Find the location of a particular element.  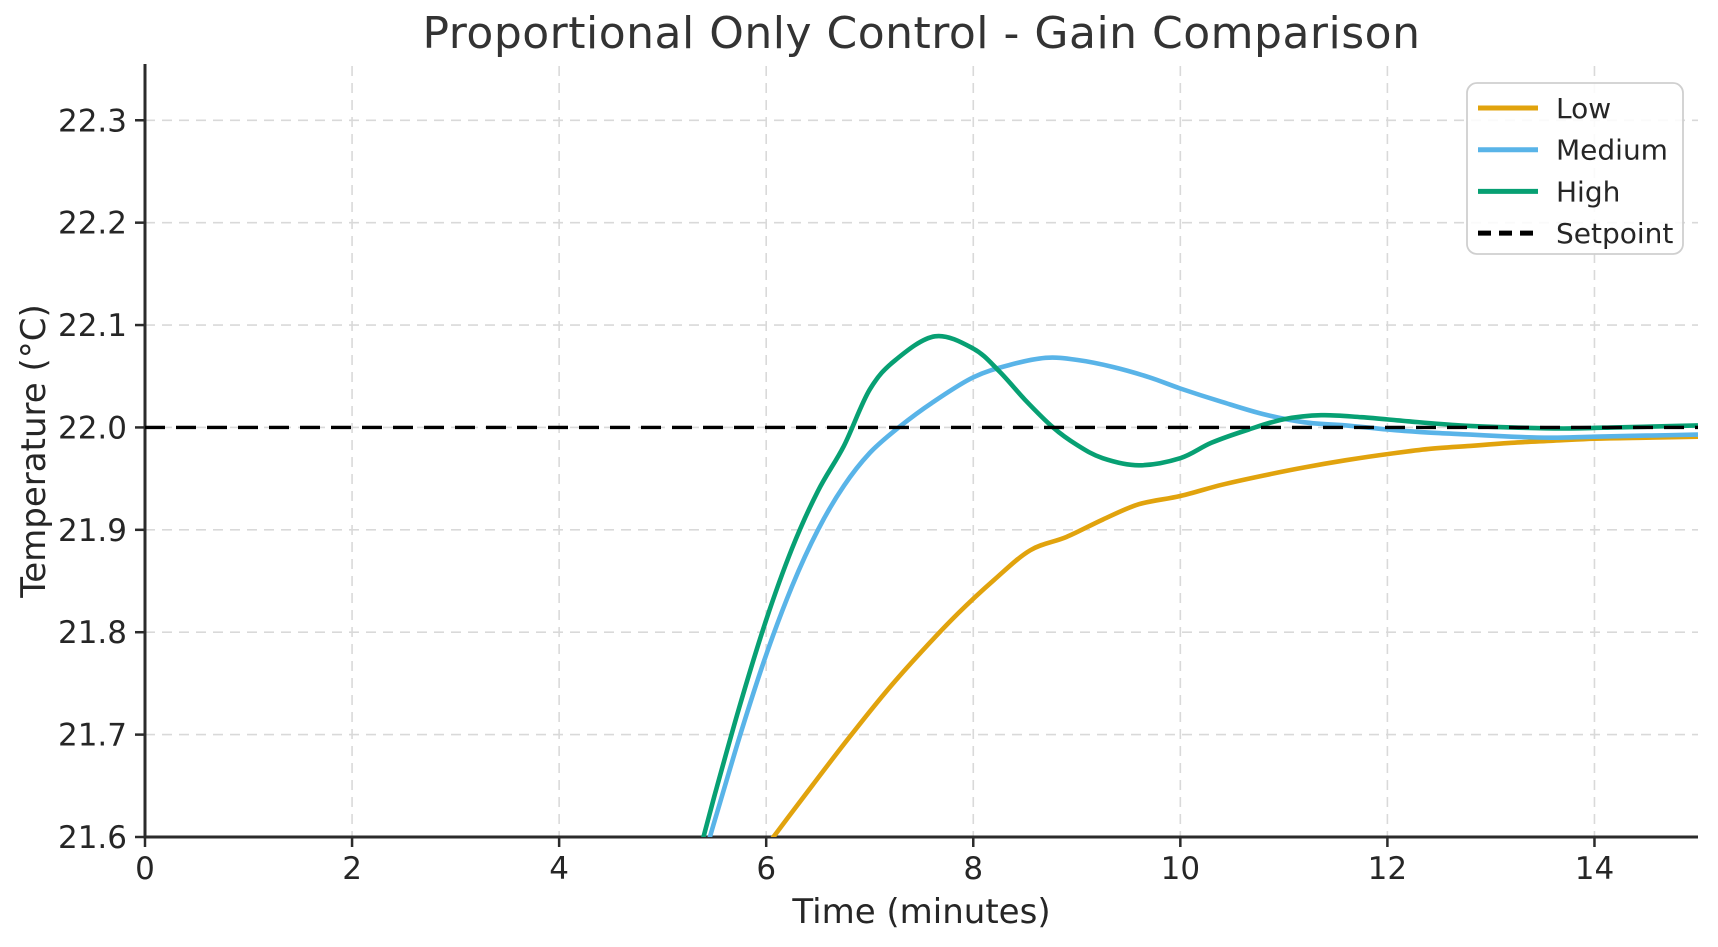

legend-label-low: Low is located at coordinates (1583, 108).